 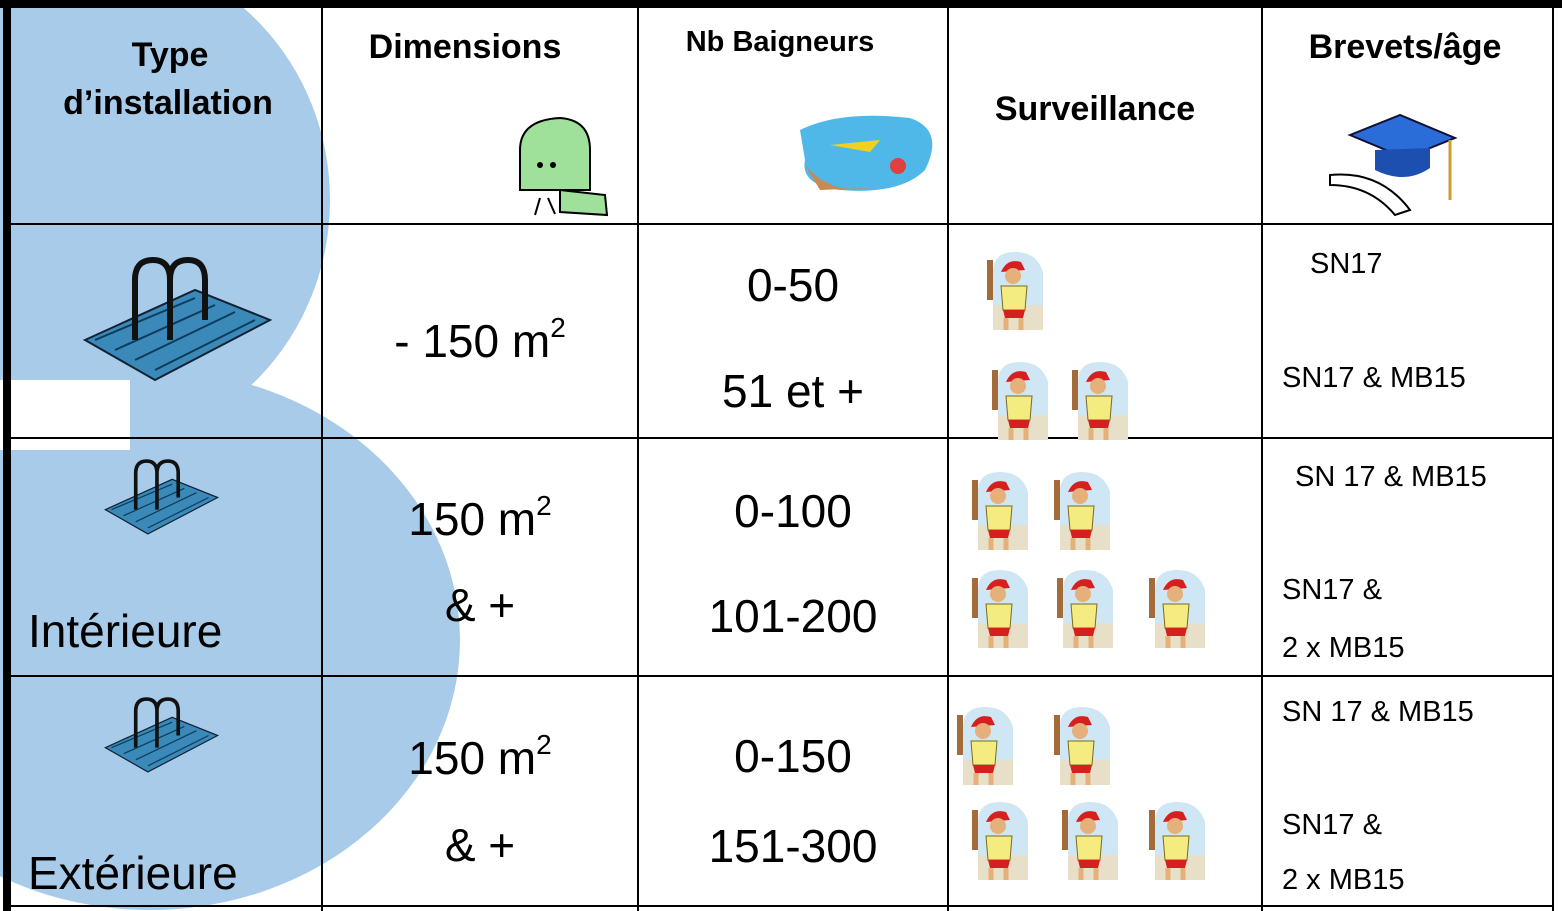 I want to click on type-cell: Intérieure, so click(x=125, y=631).